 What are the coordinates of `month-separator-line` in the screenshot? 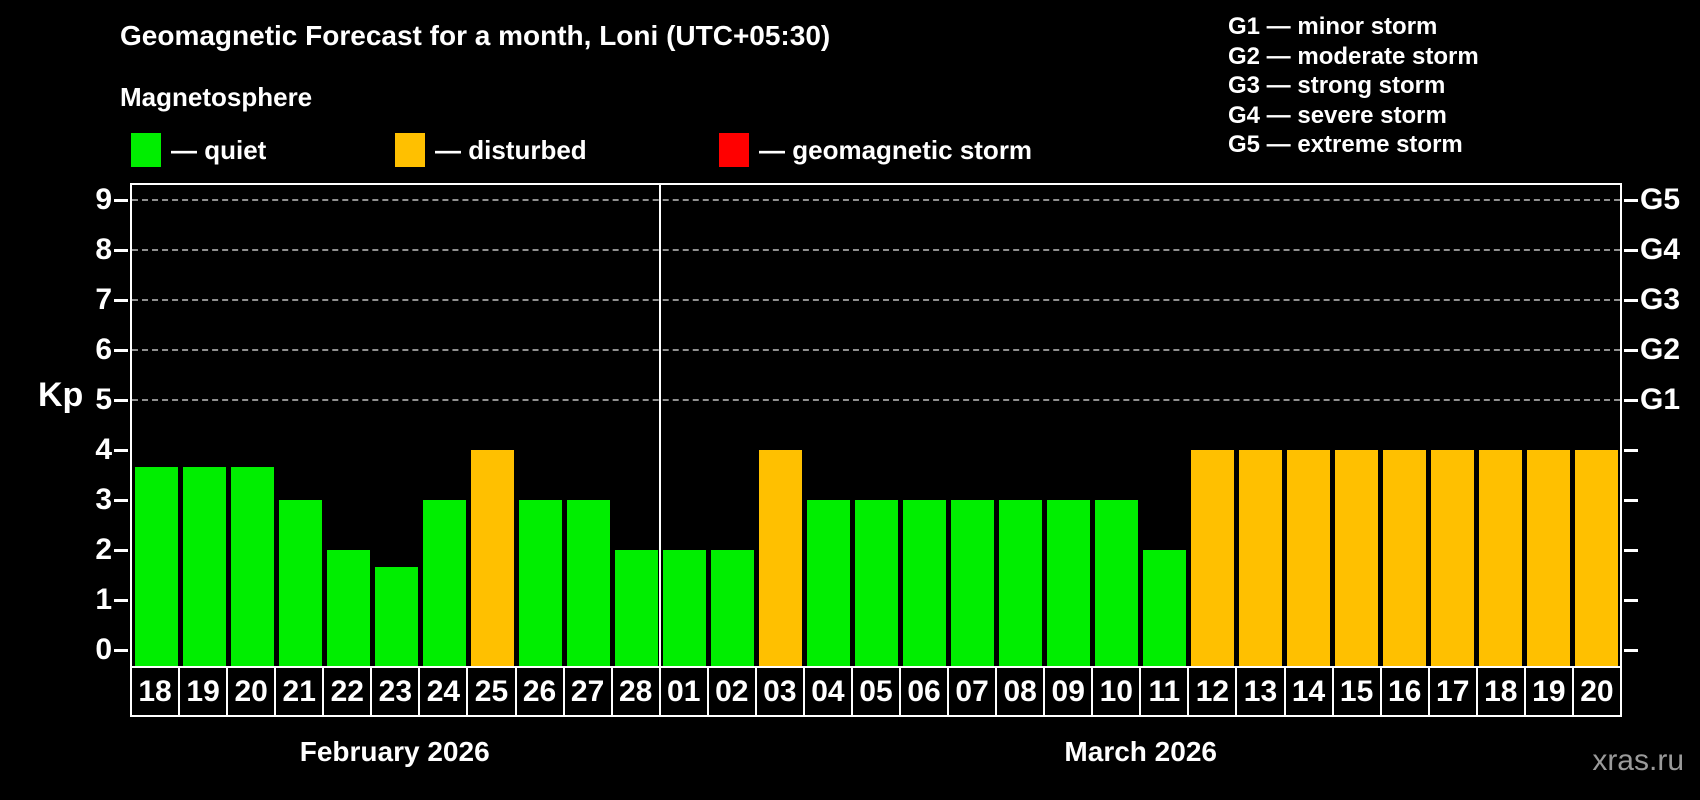 It's located at (660, 425).